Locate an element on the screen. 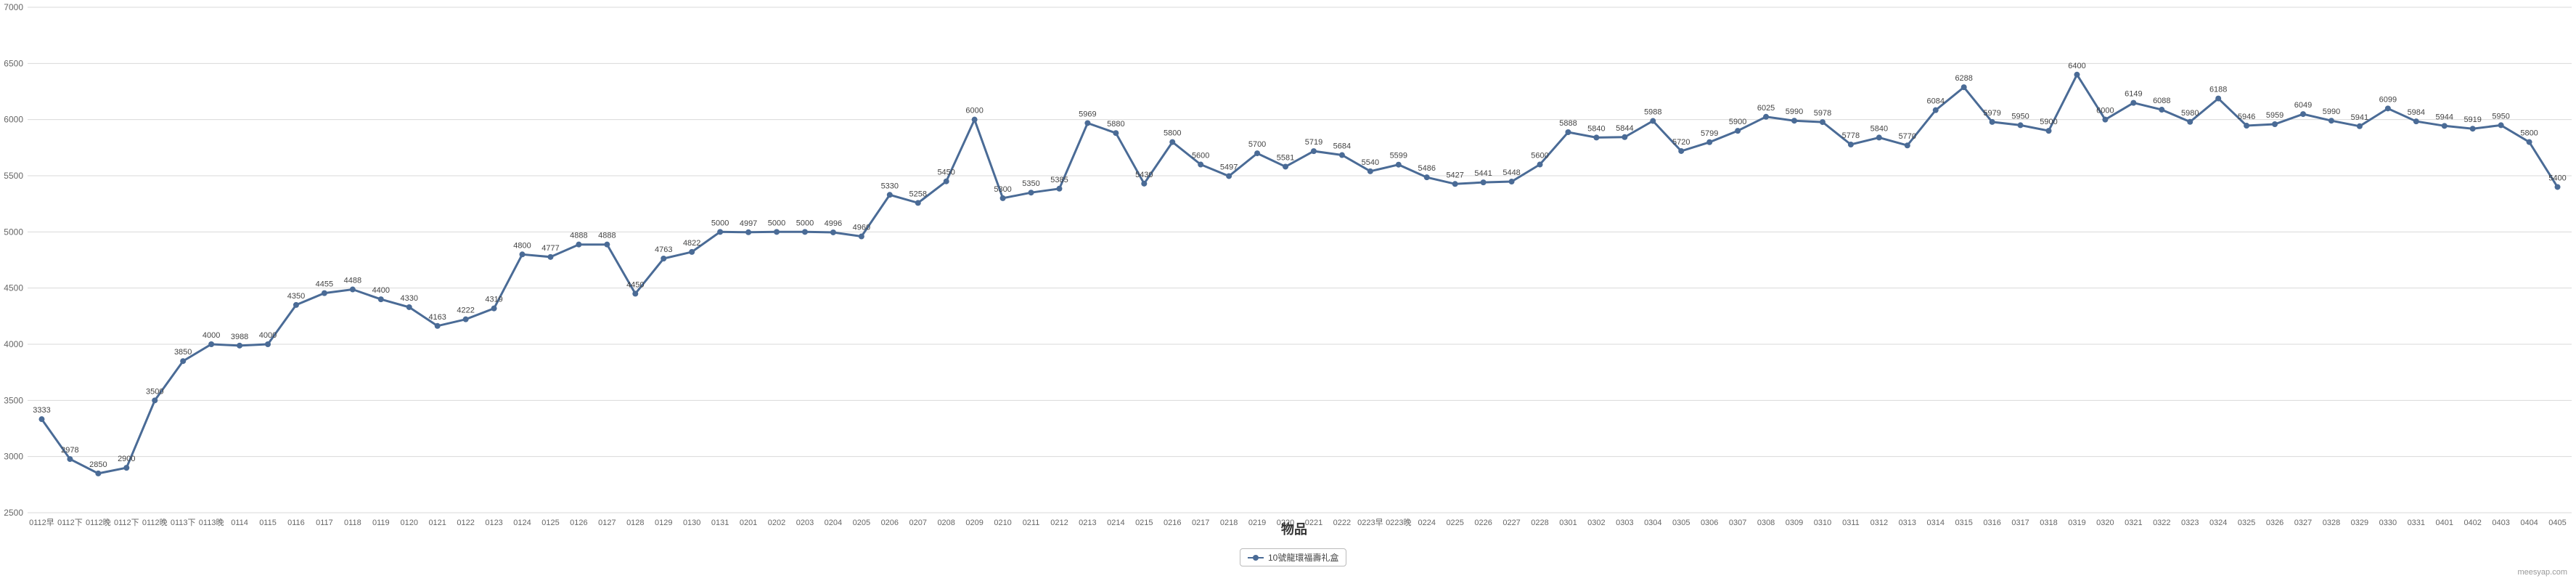  data-label: 5880 is located at coordinates (1115, 124).